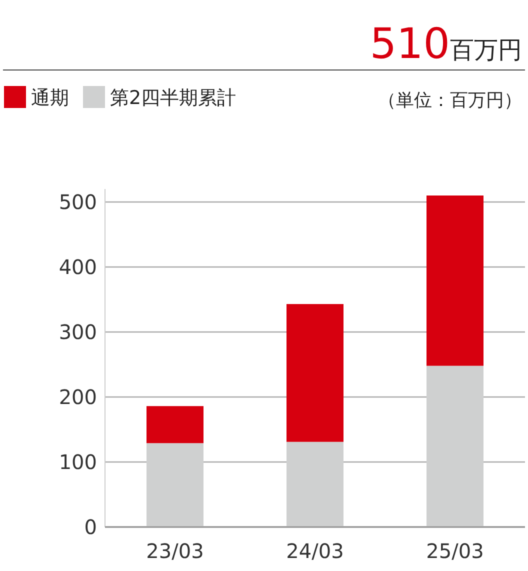 The height and width of the screenshot is (571, 528). I want to click on text: （単位：百万円）, so click(450, 100).